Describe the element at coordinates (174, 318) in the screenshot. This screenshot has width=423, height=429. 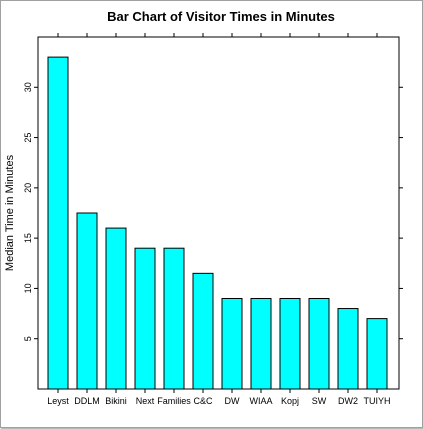
I see `bar-families` at that location.